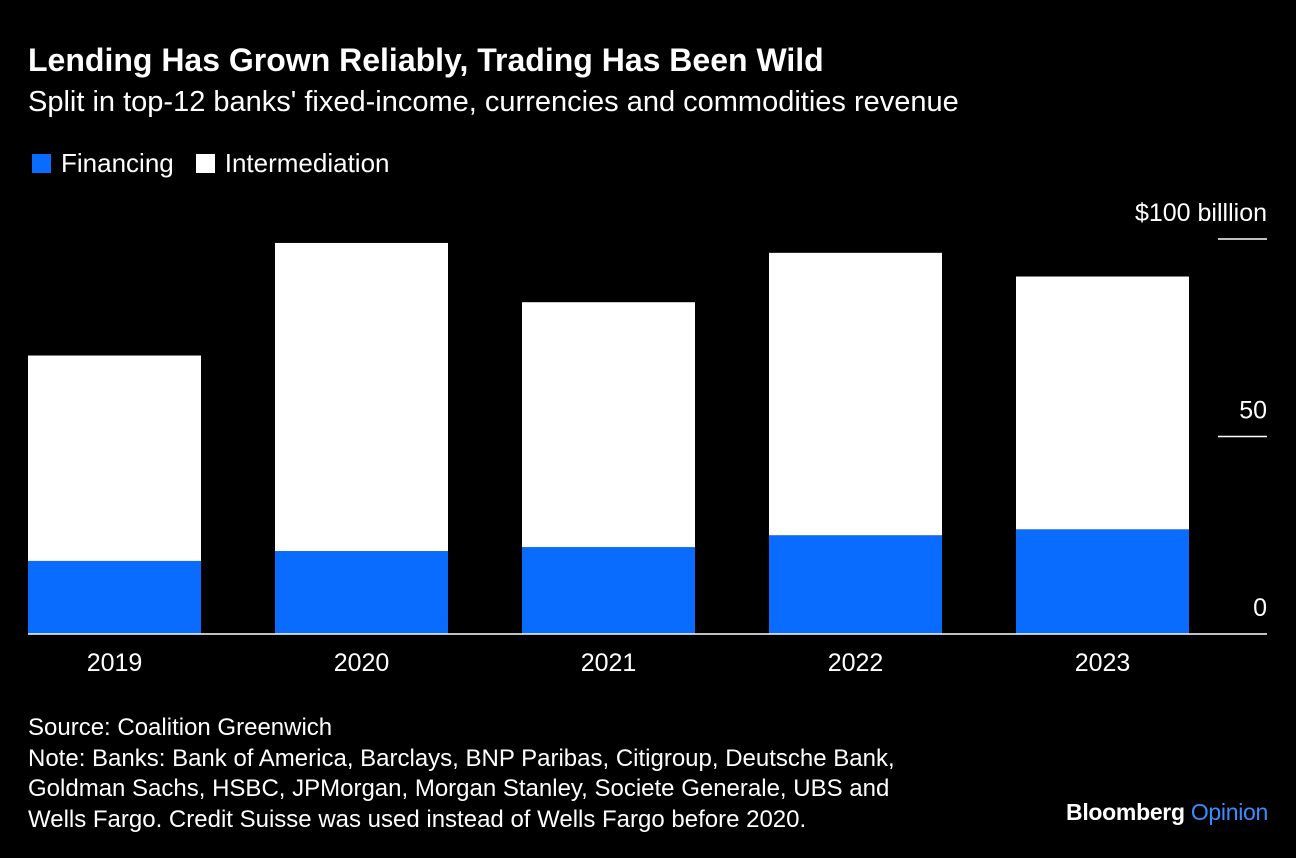 Image resolution: width=1296 pixels, height=858 pixels. What do you see at coordinates (362, 663) in the screenshot?
I see `x-tick-label: 2020` at bounding box center [362, 663].